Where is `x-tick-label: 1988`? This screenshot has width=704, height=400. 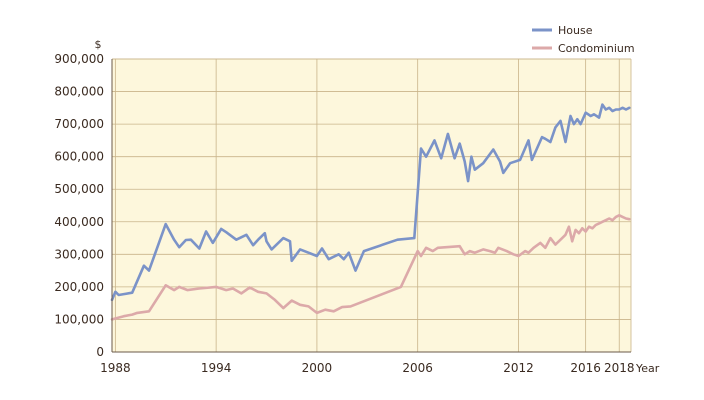 x-tick-label: 1988 is located at coordinates (115, 368).